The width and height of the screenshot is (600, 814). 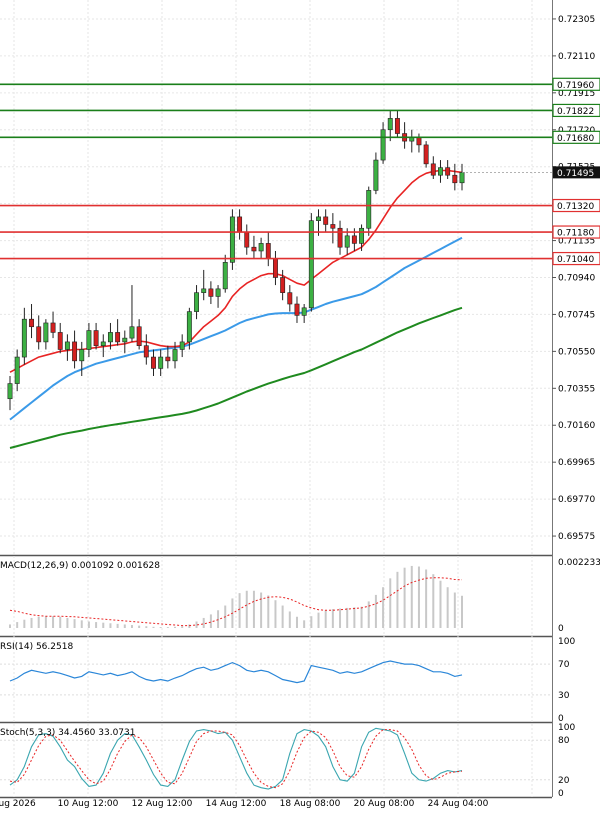 I want to click on level-tag-label: 0.71040, so click(x=575, y=260).